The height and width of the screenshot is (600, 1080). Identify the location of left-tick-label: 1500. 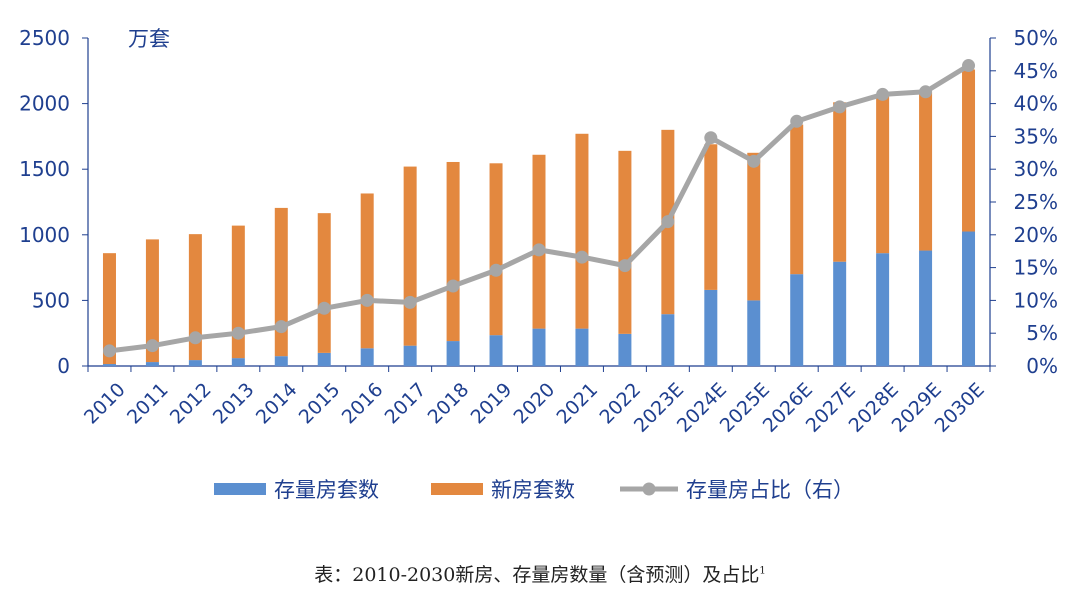
(44, 169).